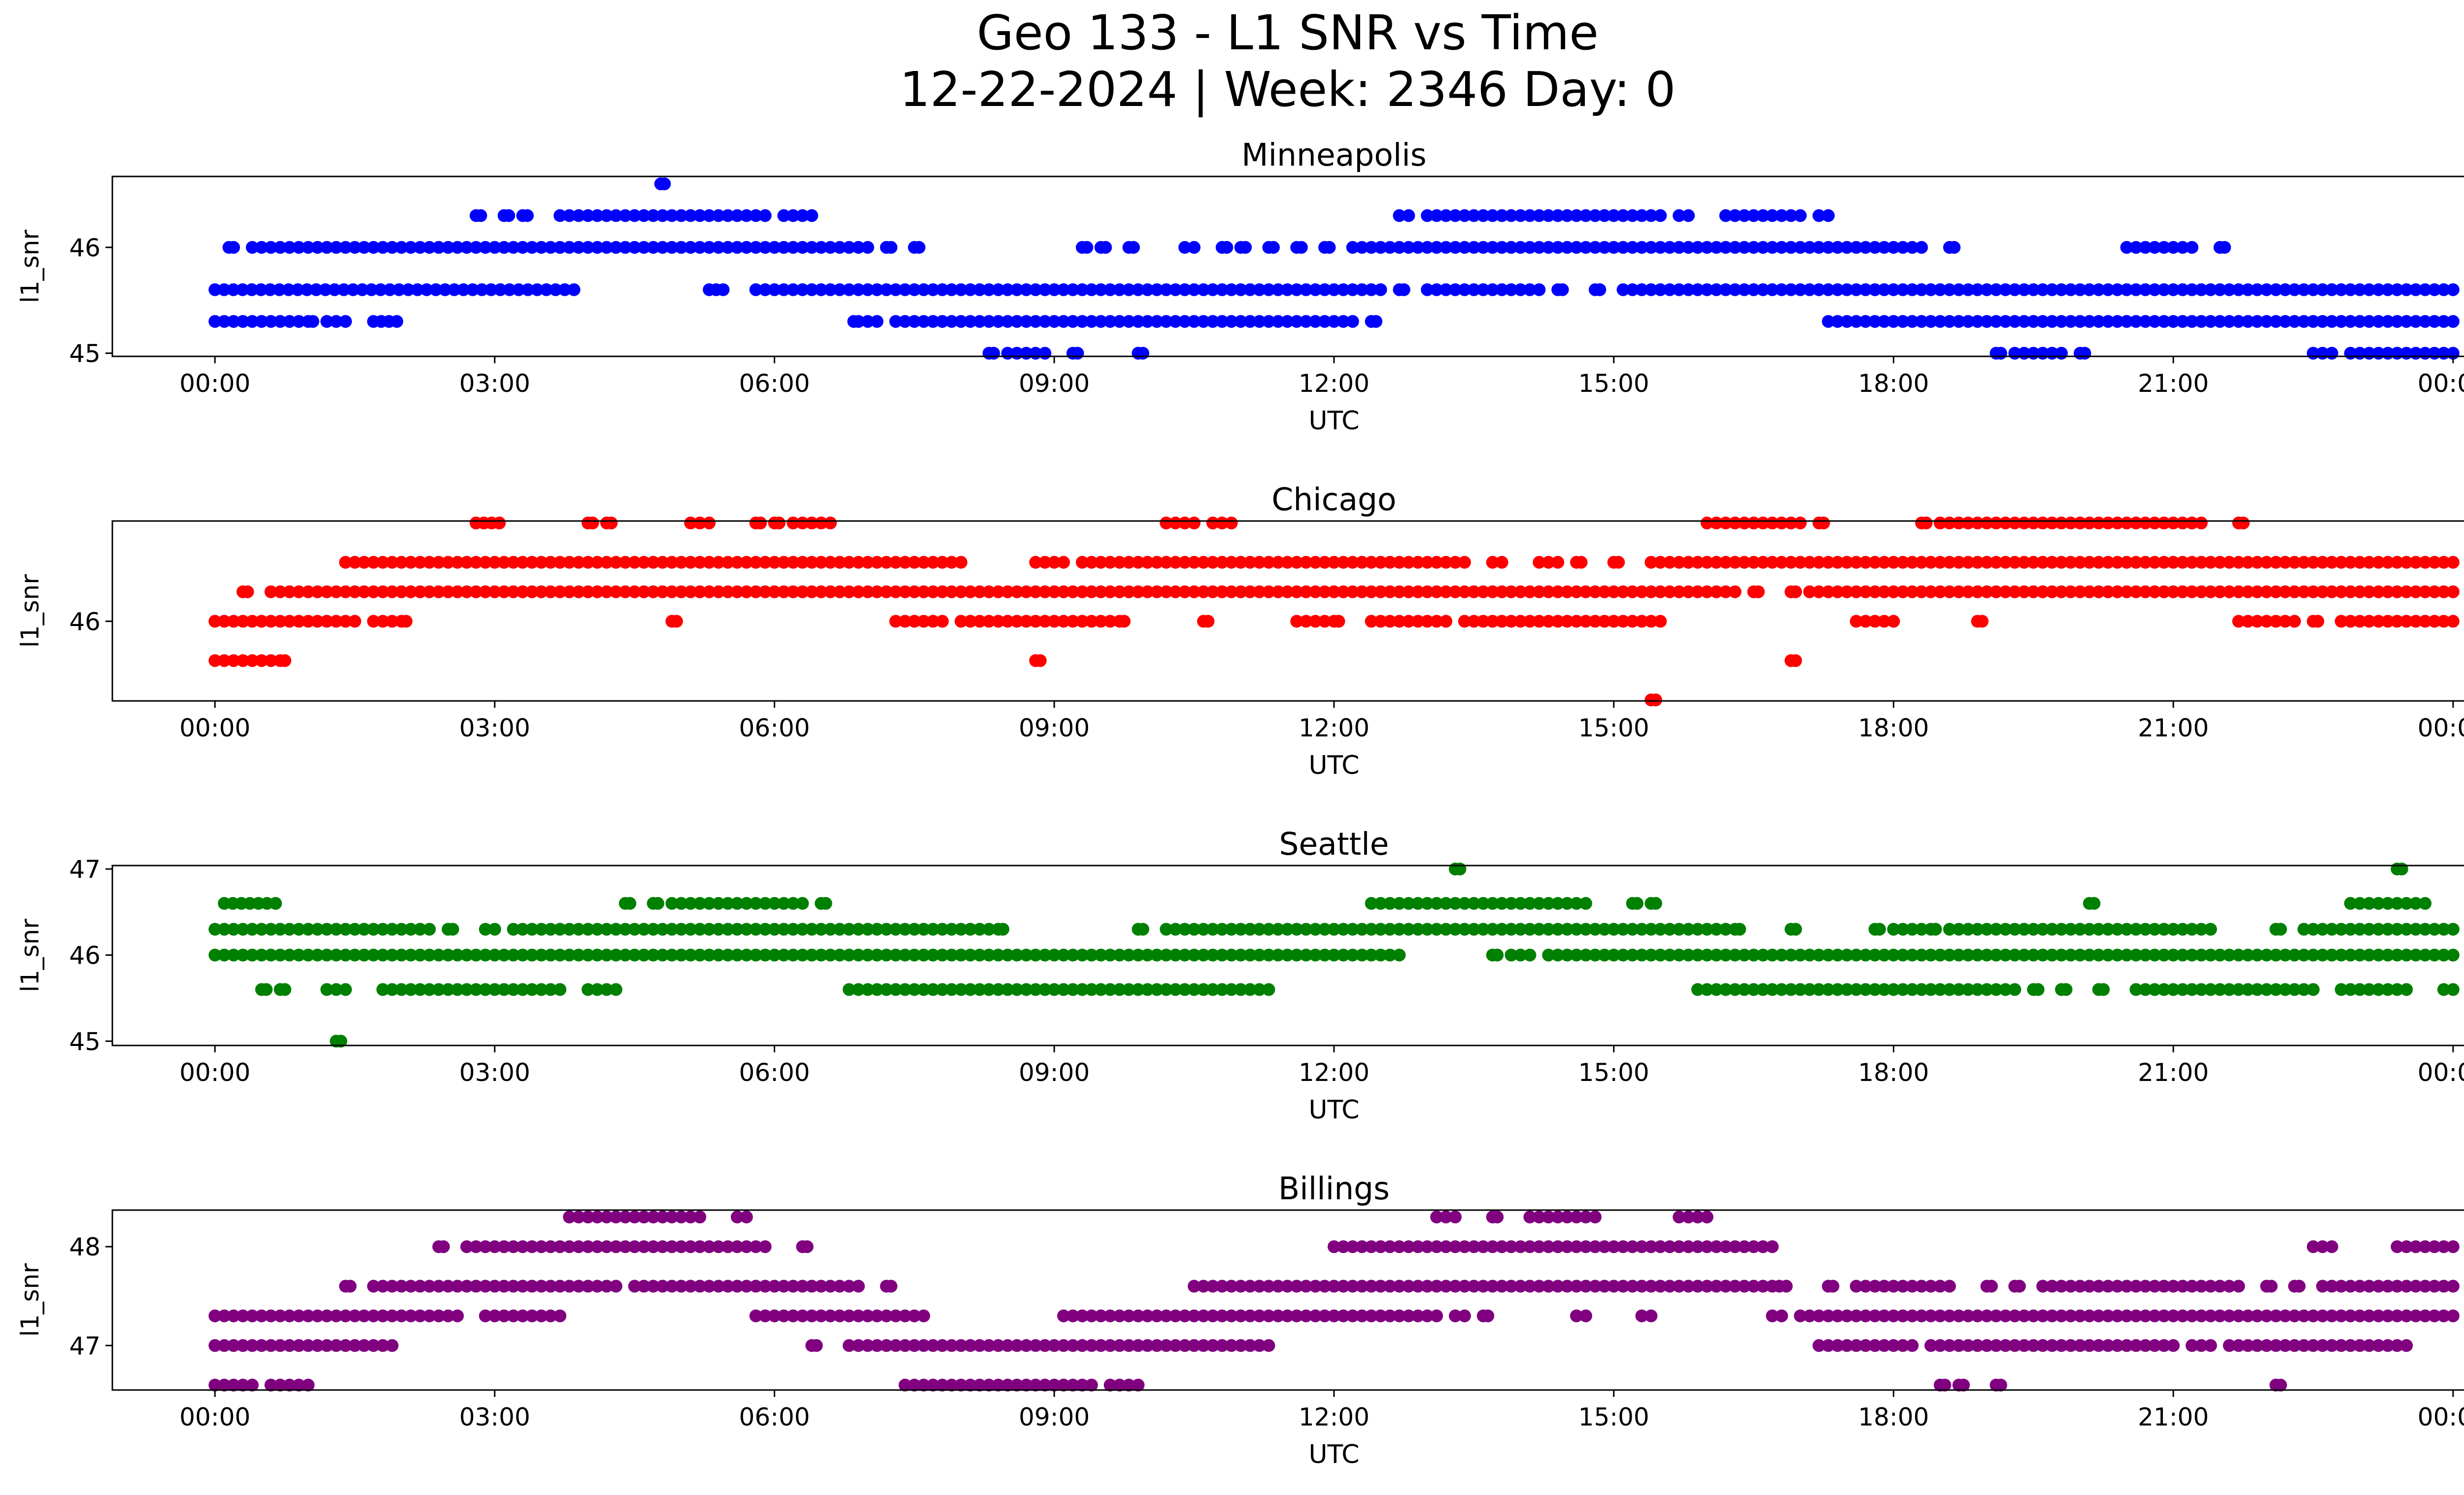 This screenshot has width=2464, height=1495. I want to click on x-tick-label: 06:00, so click(774, 383).